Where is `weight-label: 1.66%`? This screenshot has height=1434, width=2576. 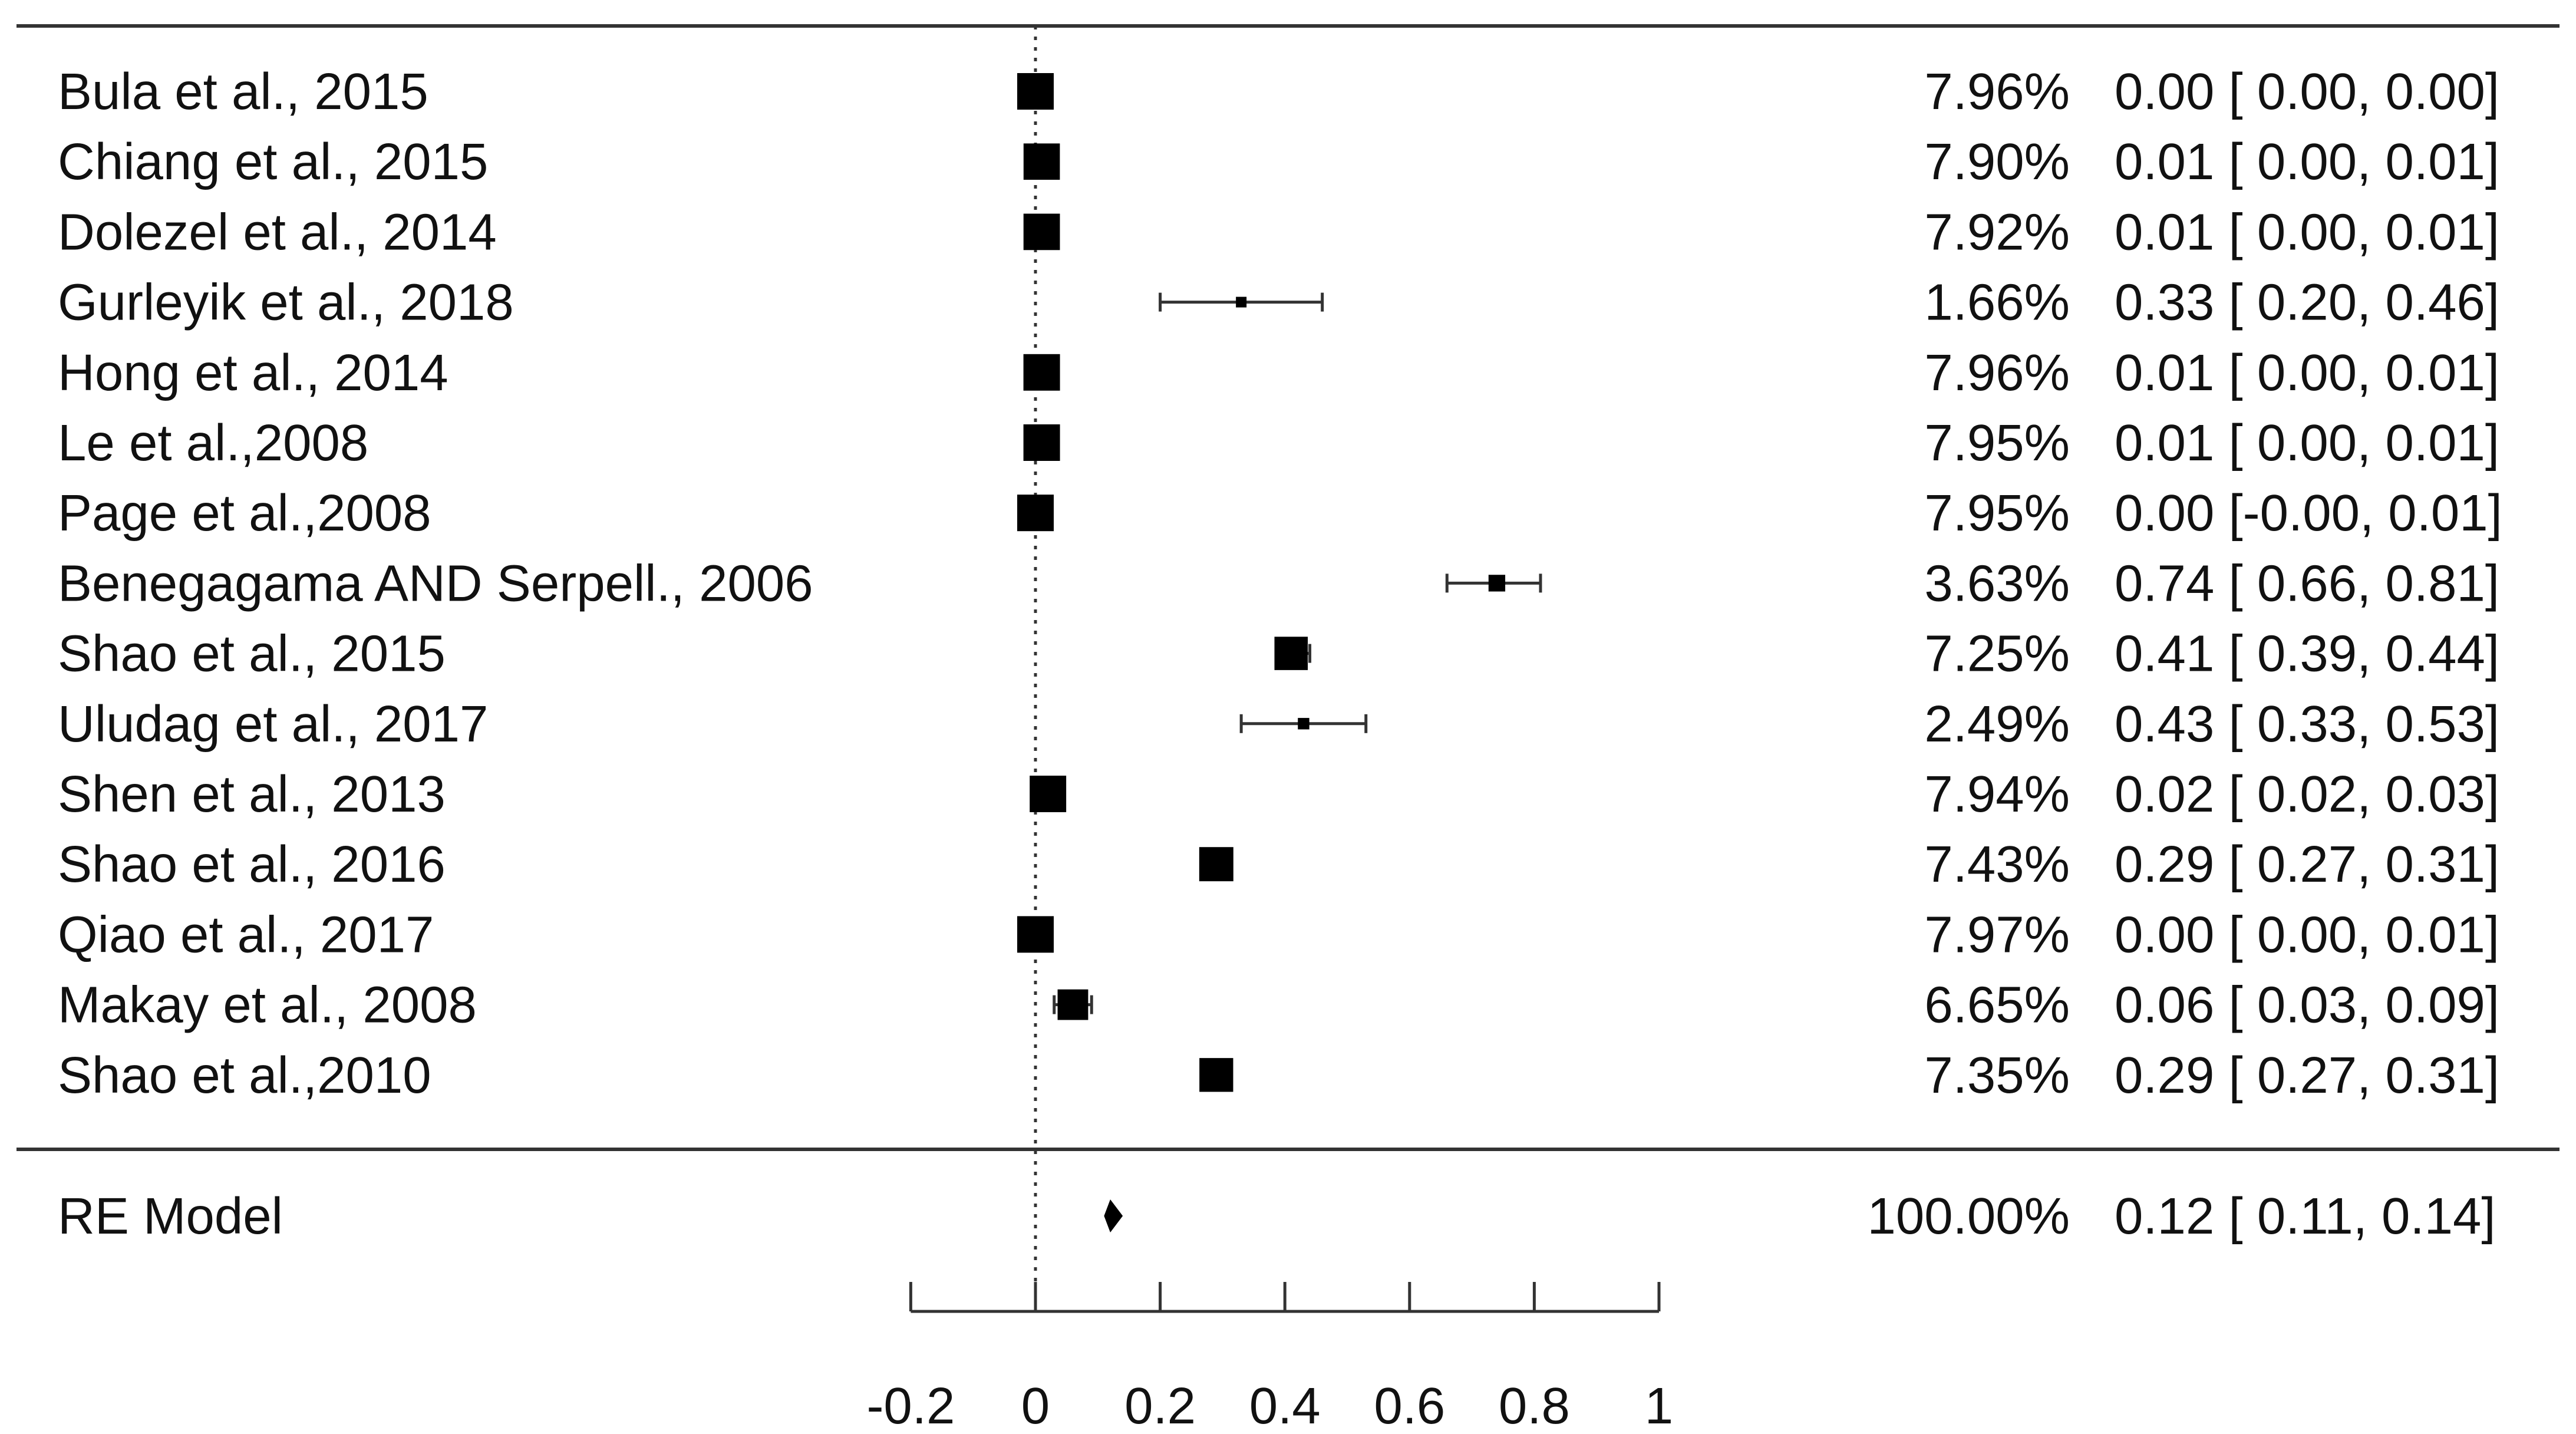
weight-label: 1.66% is located at coordinates (1997, 302).